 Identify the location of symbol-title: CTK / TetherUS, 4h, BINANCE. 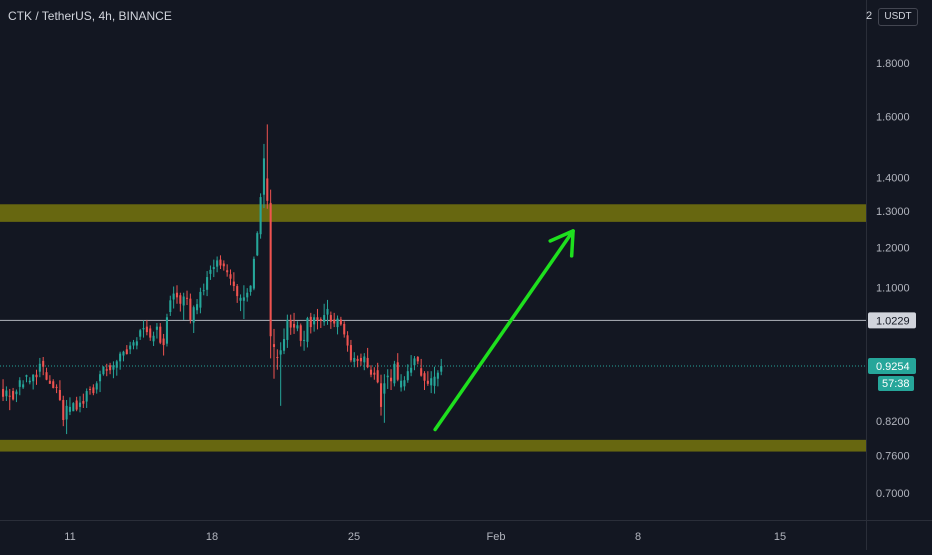
(90, 16).